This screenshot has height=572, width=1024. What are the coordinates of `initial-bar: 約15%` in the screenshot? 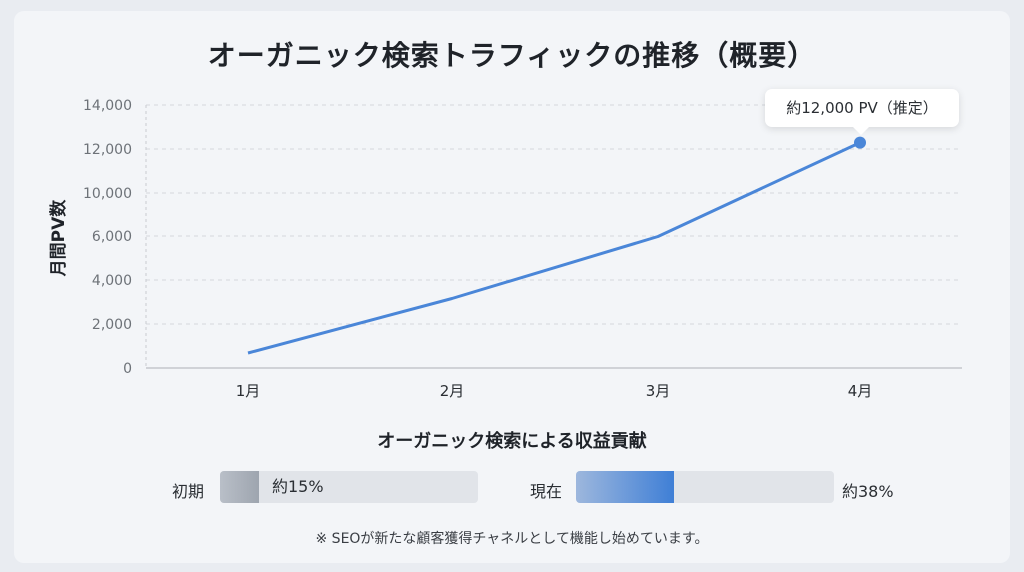 It's located at (349, 487).